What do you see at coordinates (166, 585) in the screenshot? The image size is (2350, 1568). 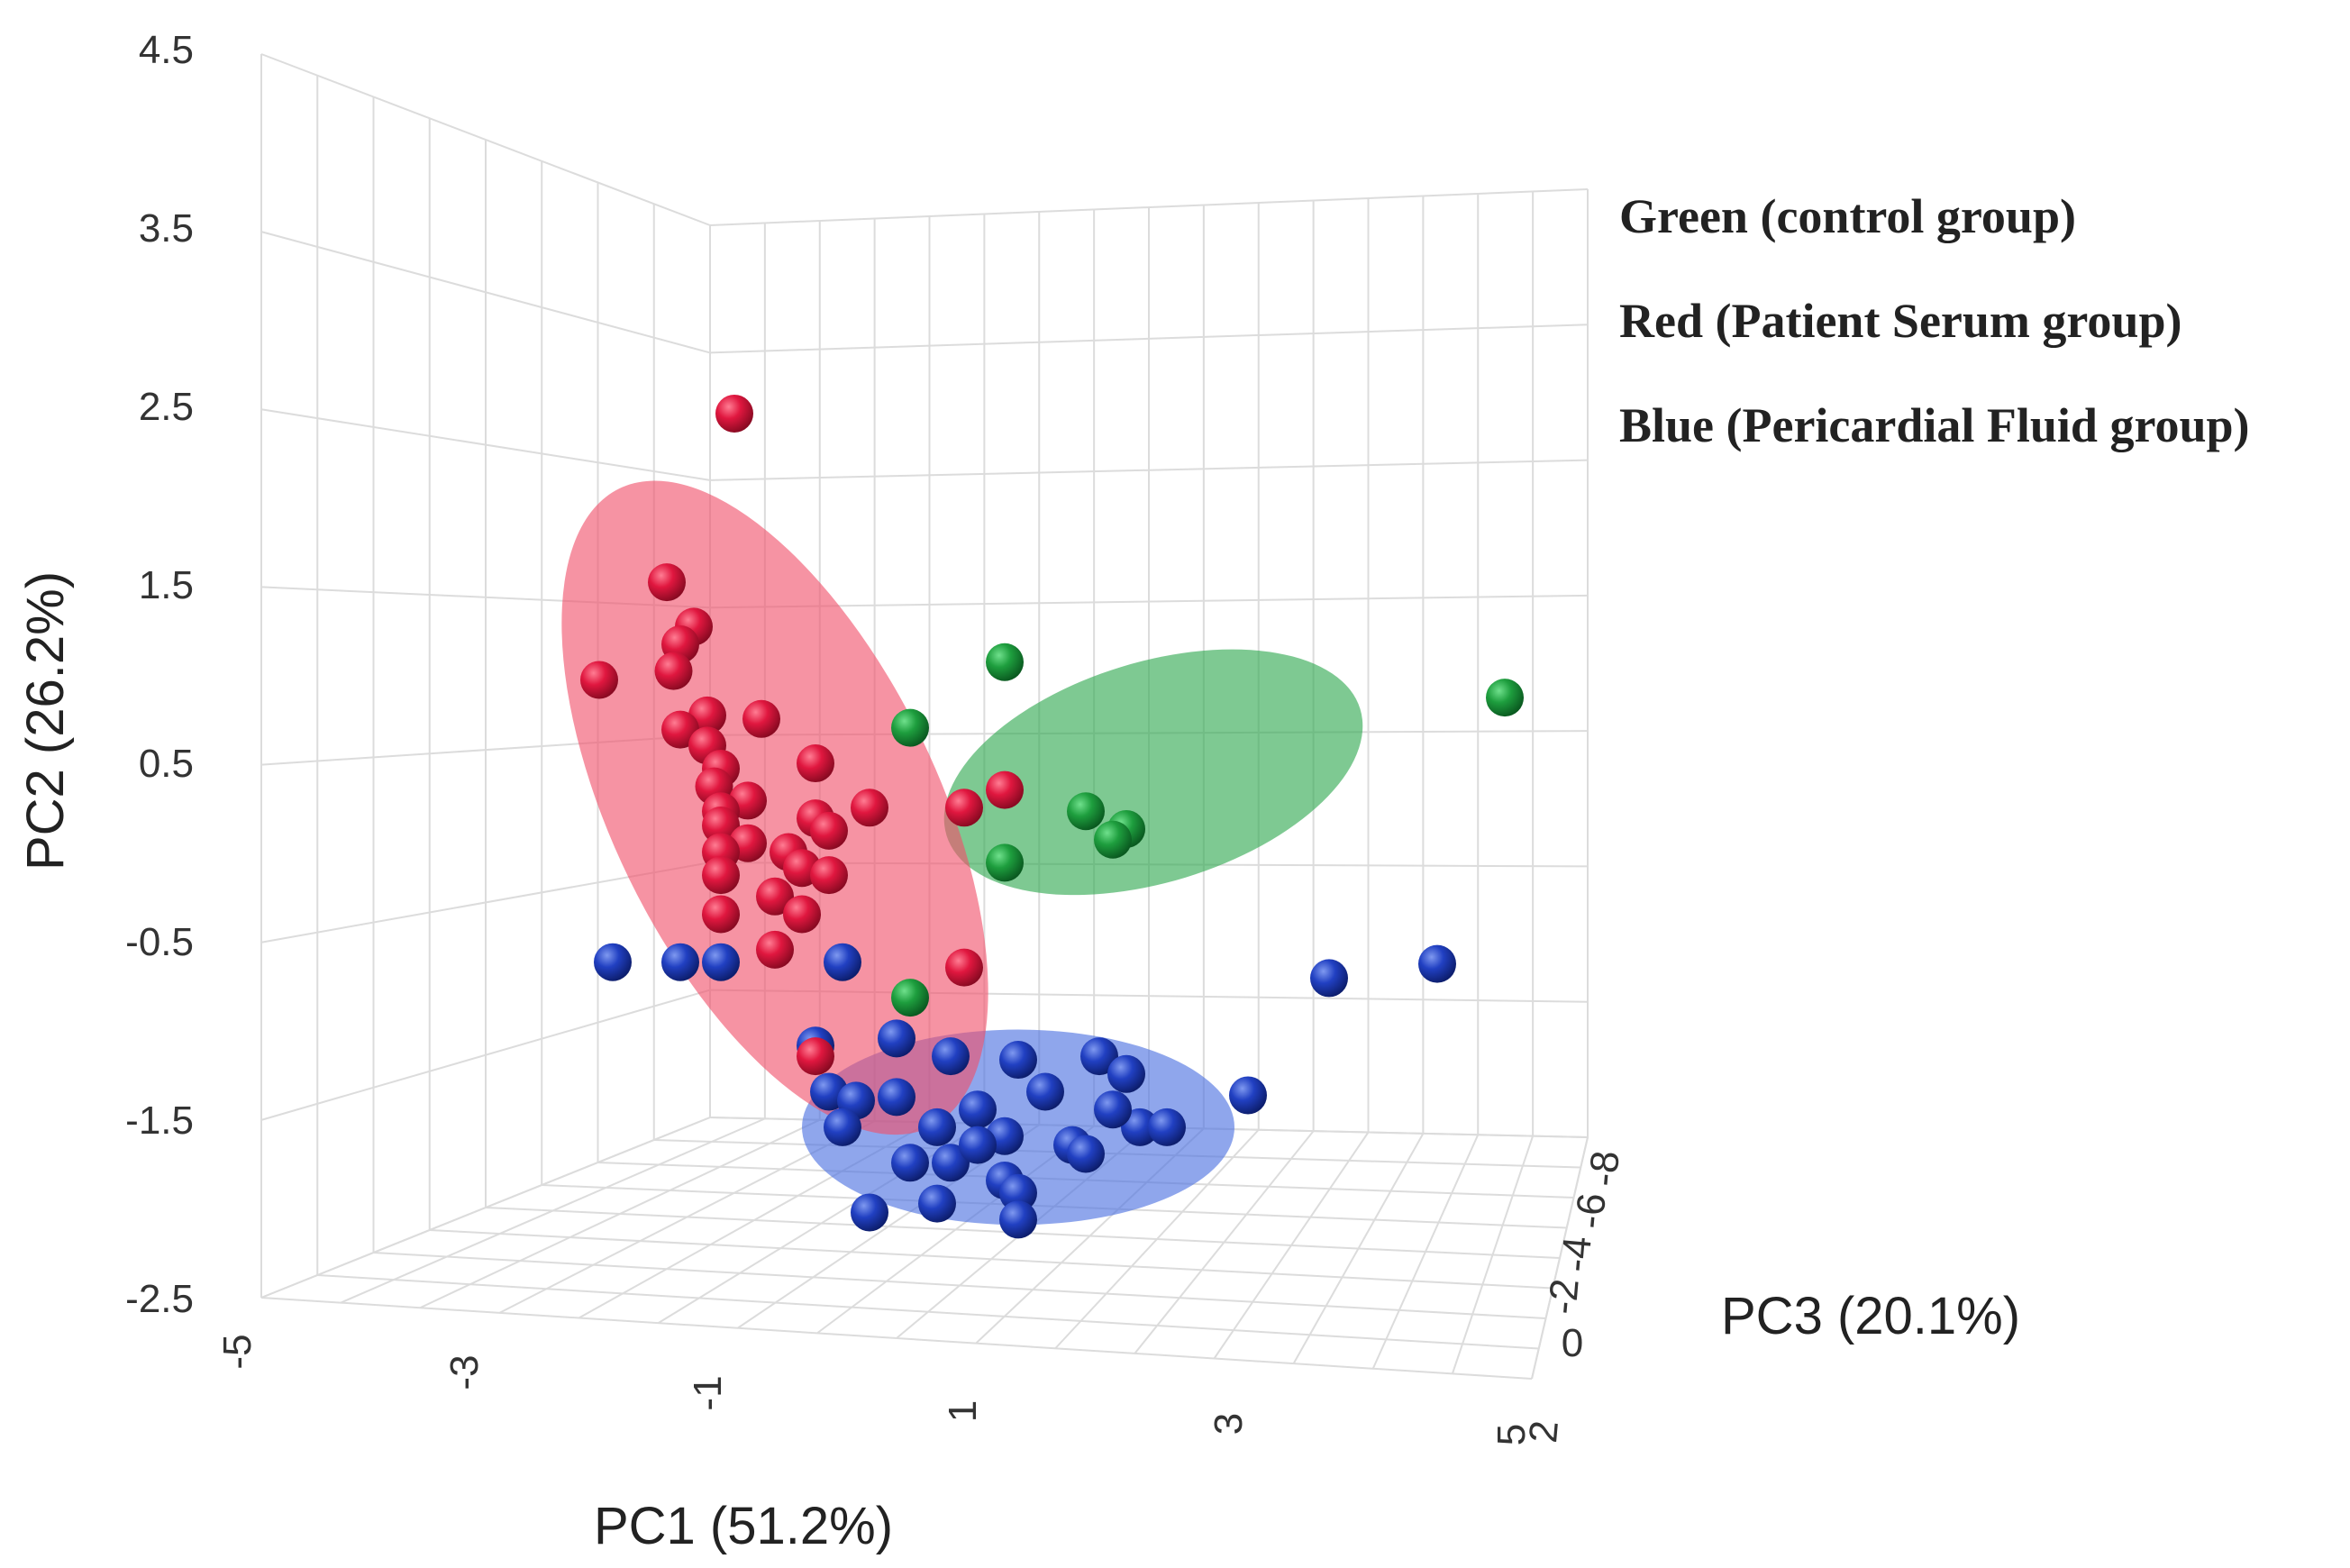 I see `pc2-tick: 1.5` at bounding box center [166, 585].